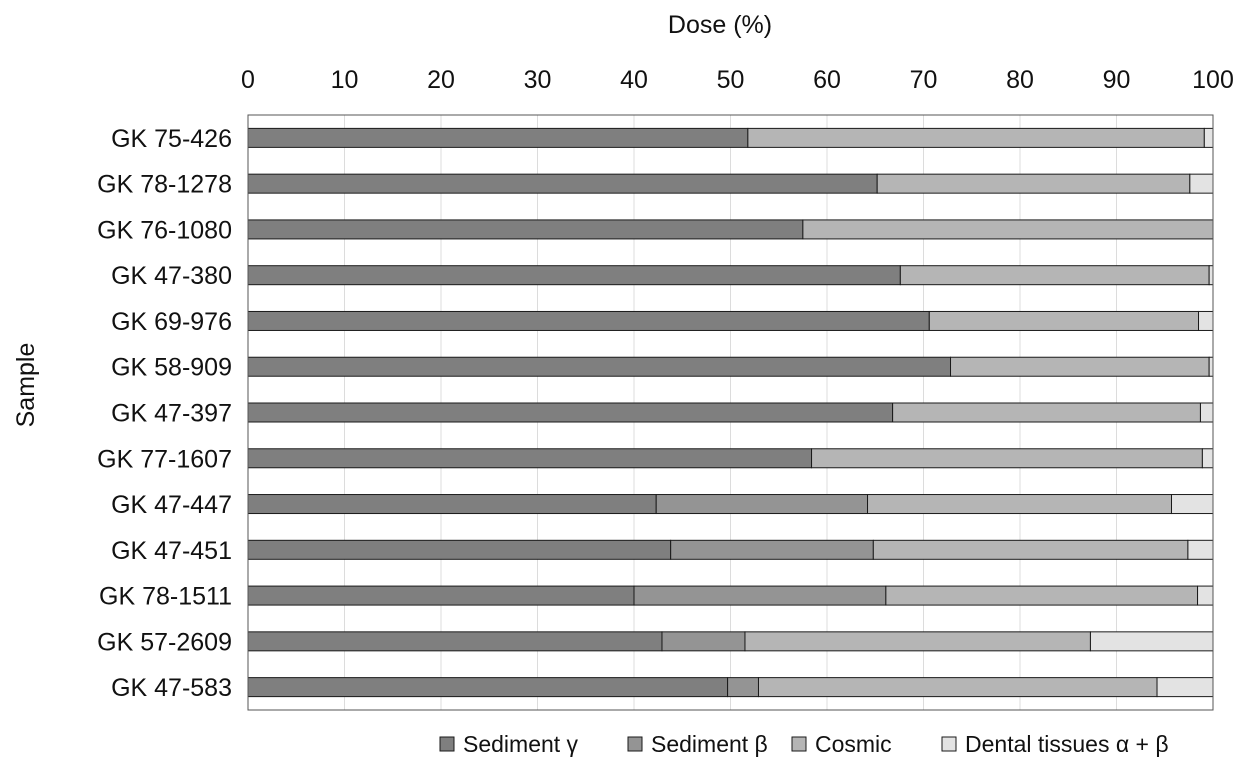  I want to click on x-tick-label: 10, so click(345, 80).